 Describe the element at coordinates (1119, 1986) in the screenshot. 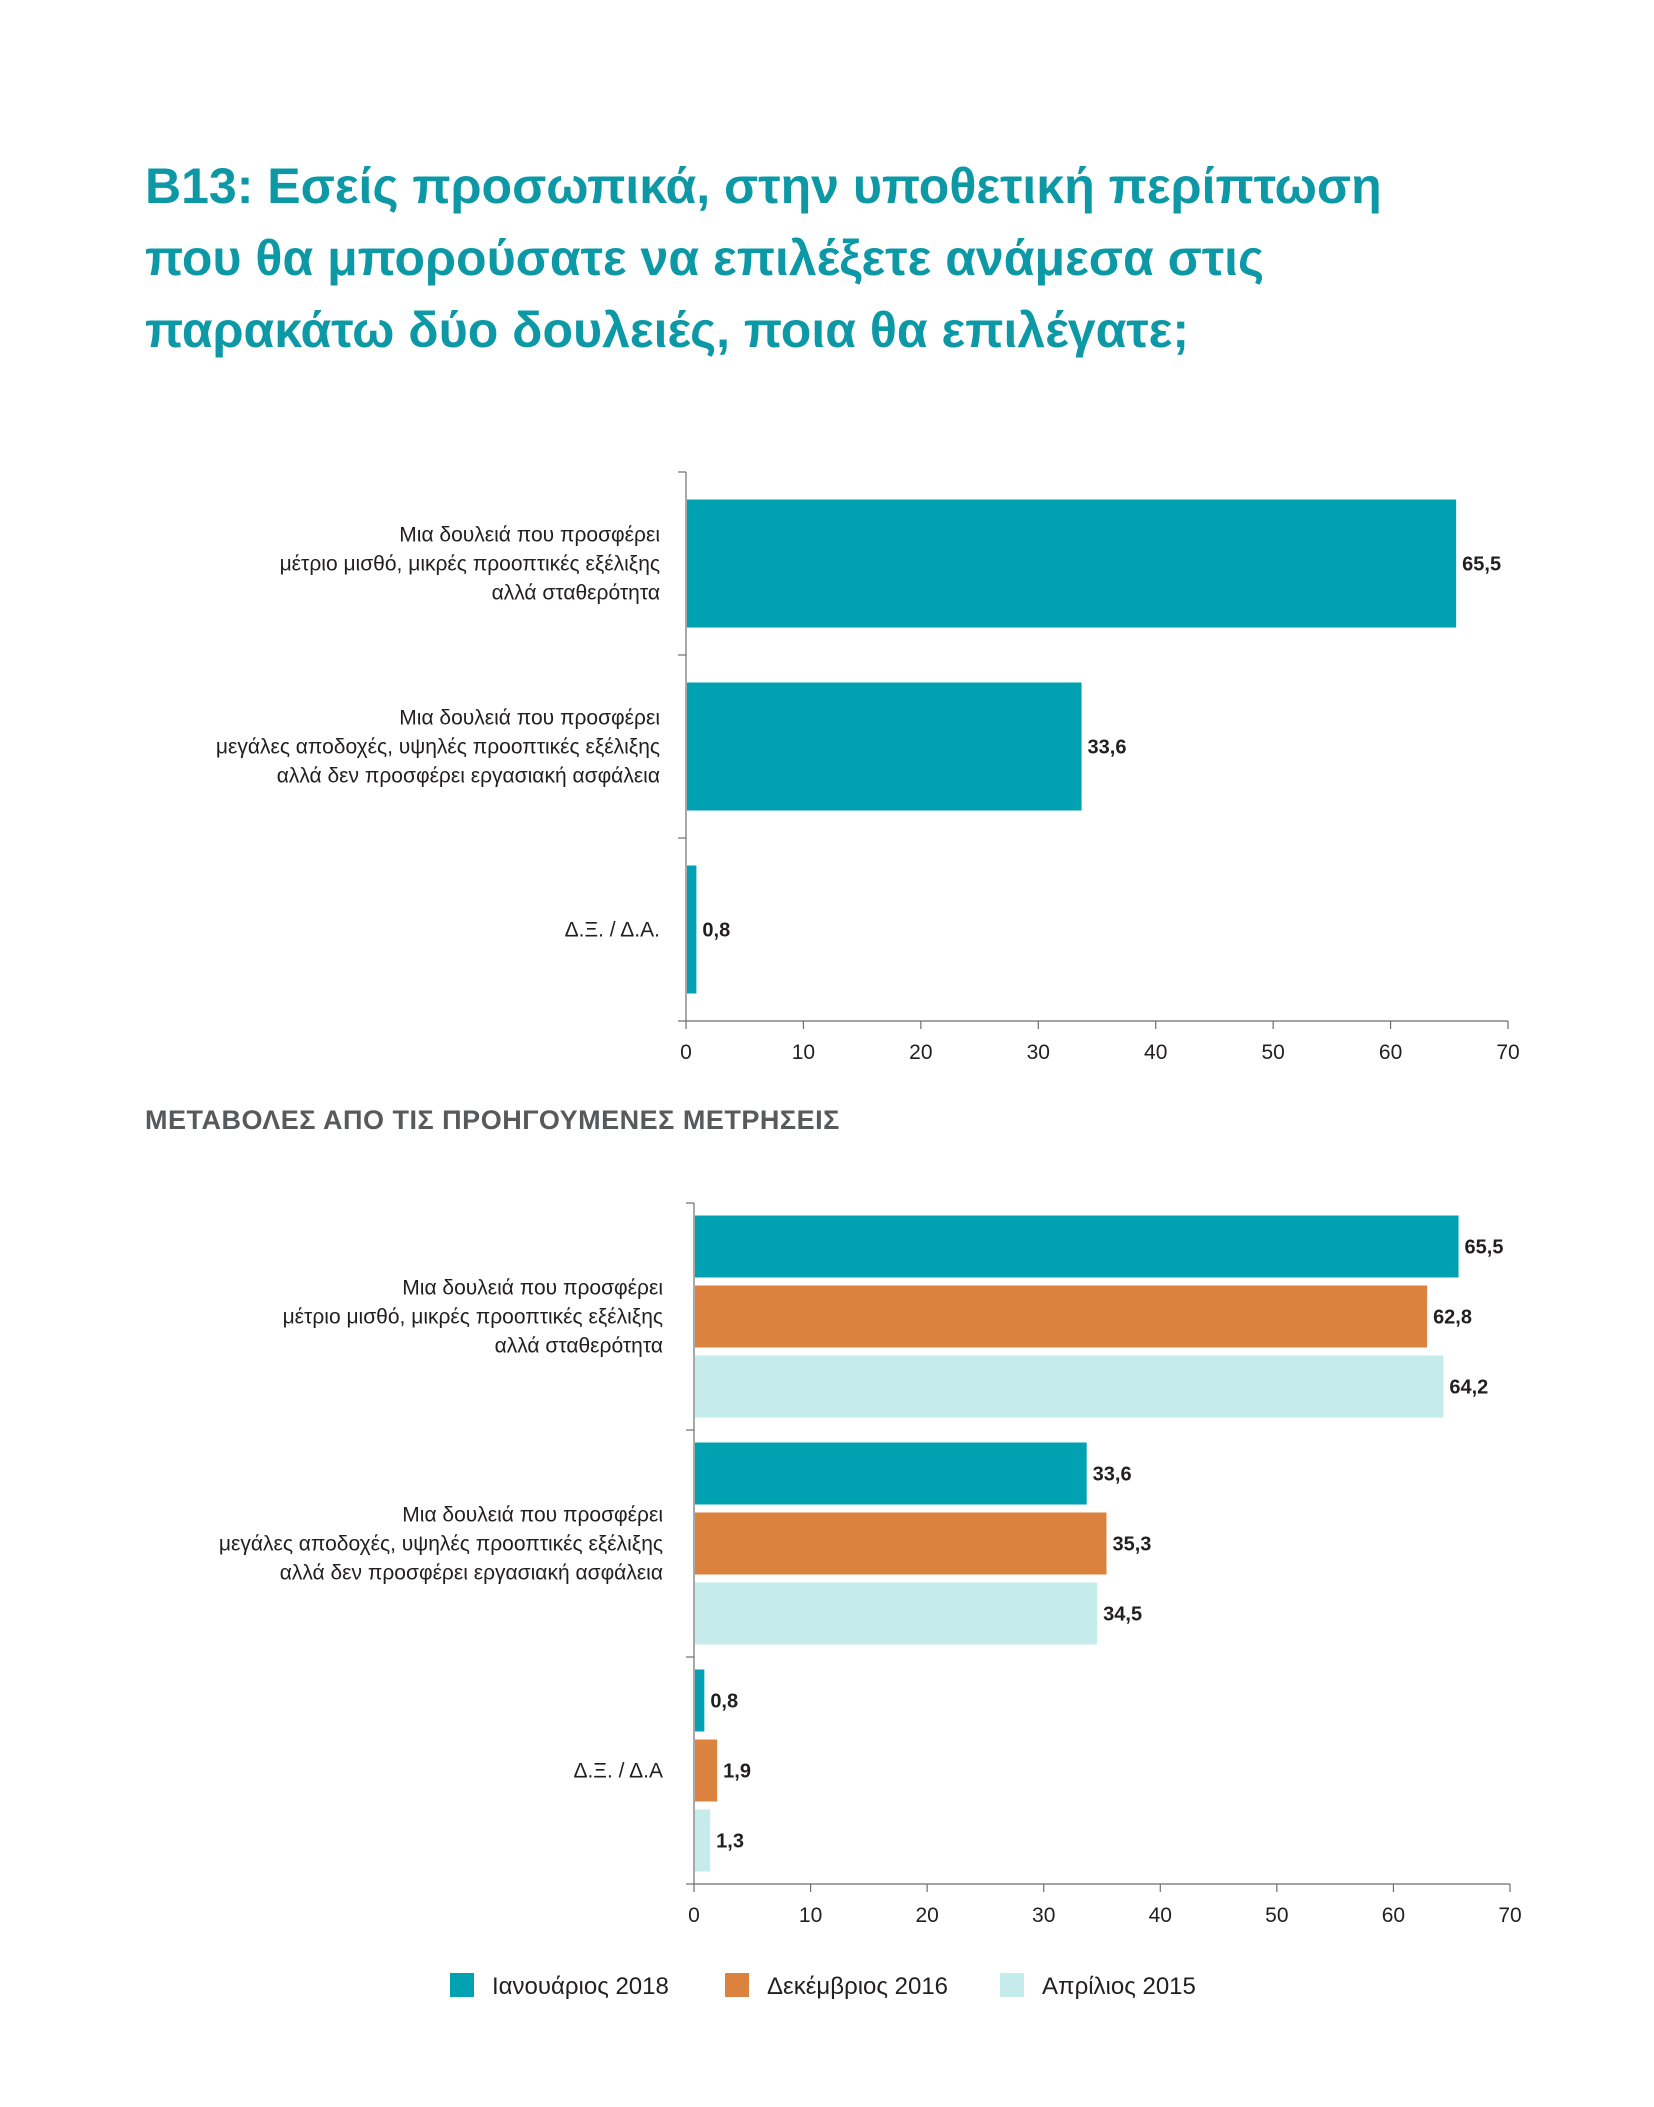

I see `legend-label: Απρίλιος 2015` at that location.